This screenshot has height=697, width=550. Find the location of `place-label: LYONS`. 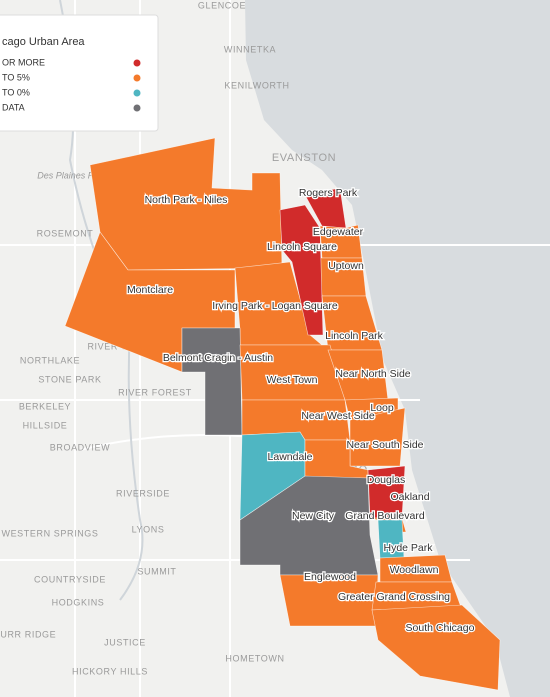

place-label: LYONS is located at coordinates (148, 529).